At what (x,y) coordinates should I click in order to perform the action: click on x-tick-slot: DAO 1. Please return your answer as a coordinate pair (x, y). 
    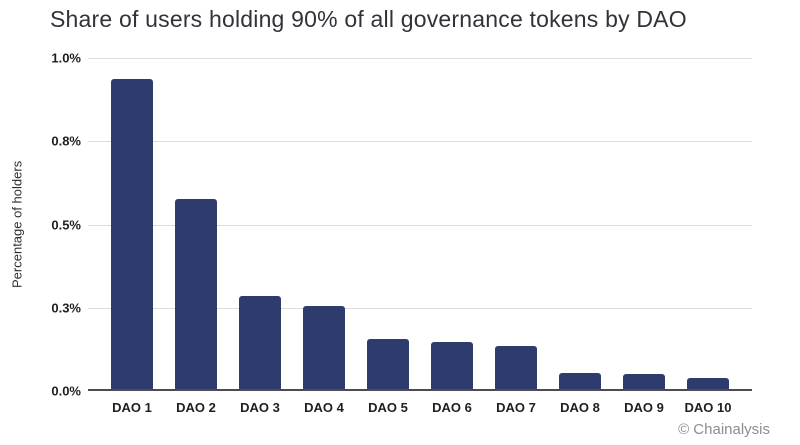
    Looking at the image, I should click on (132, 407).